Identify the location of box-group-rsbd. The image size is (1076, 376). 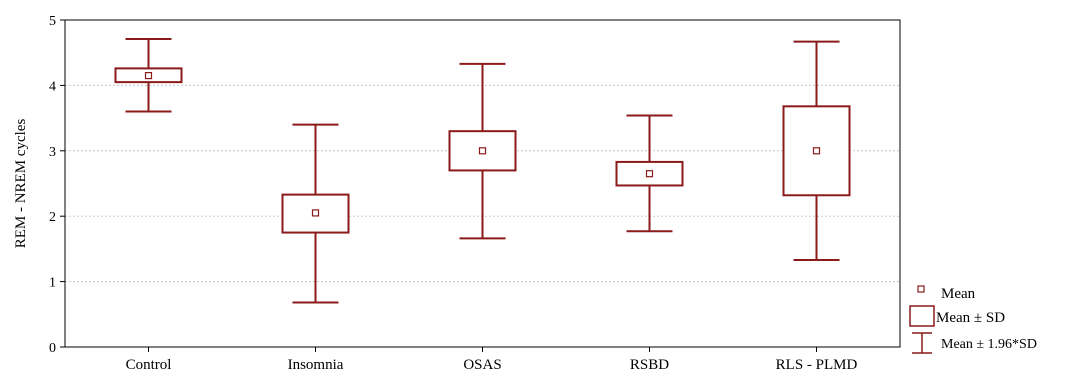
(649, 173).